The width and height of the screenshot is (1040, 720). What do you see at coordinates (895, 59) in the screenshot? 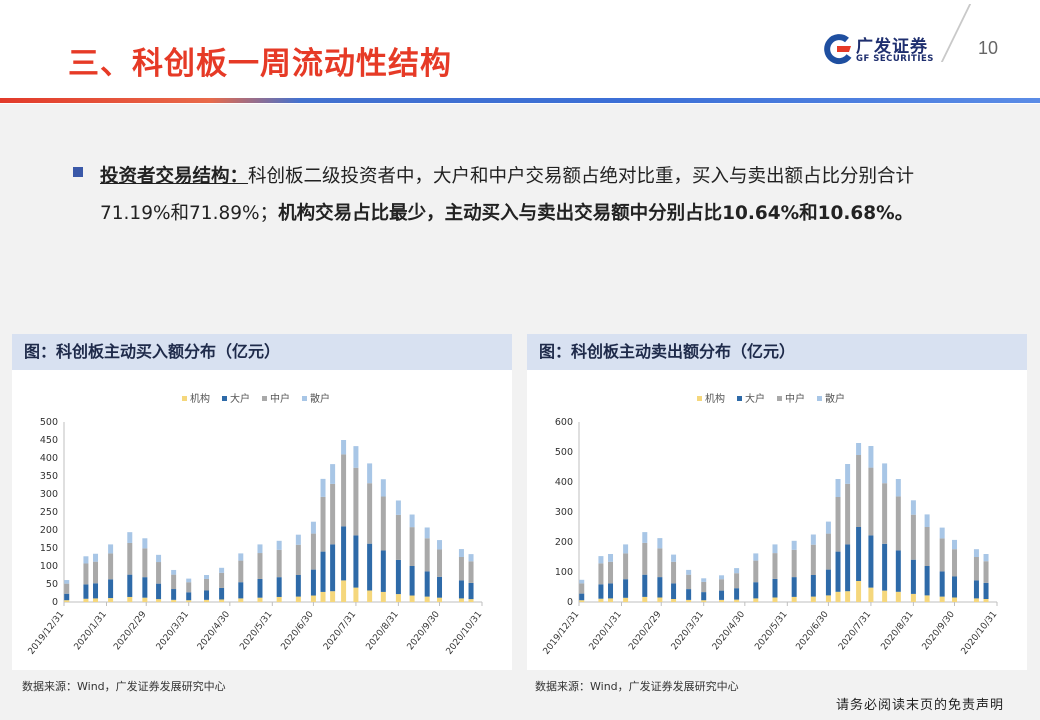
I see `logo-text-en: GF SECURITIES` at bounding box center [895, 59].